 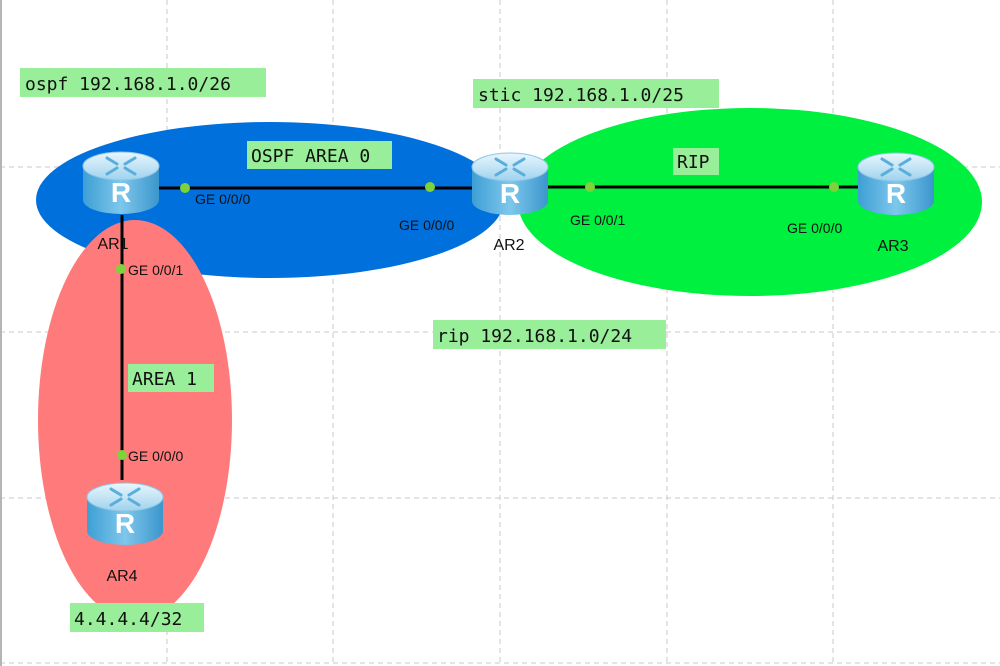 What do you see at coordinates (155, 456) in the screenshot?
I see `port-label-ar4-ge000: GE 0/0/0` at bounding box center [155, 456].